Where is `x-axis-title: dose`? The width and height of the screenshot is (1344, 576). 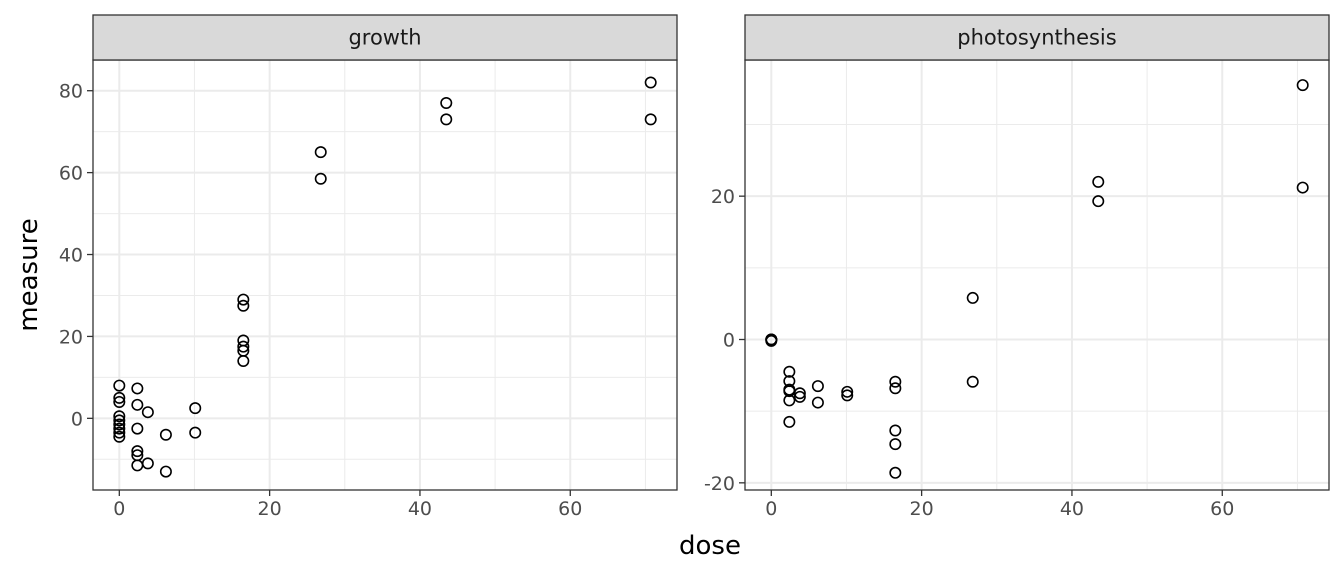
x-axis-title: dose is located at coordinates (710, 546).